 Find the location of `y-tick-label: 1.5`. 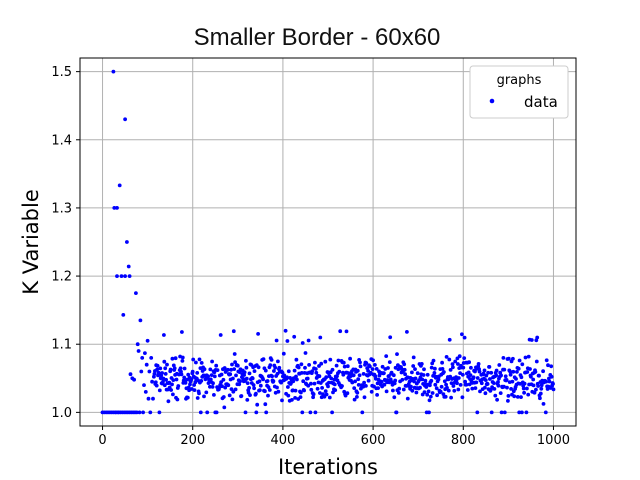

y-tick-label: 1.5 is located at coordinates (61, 72).